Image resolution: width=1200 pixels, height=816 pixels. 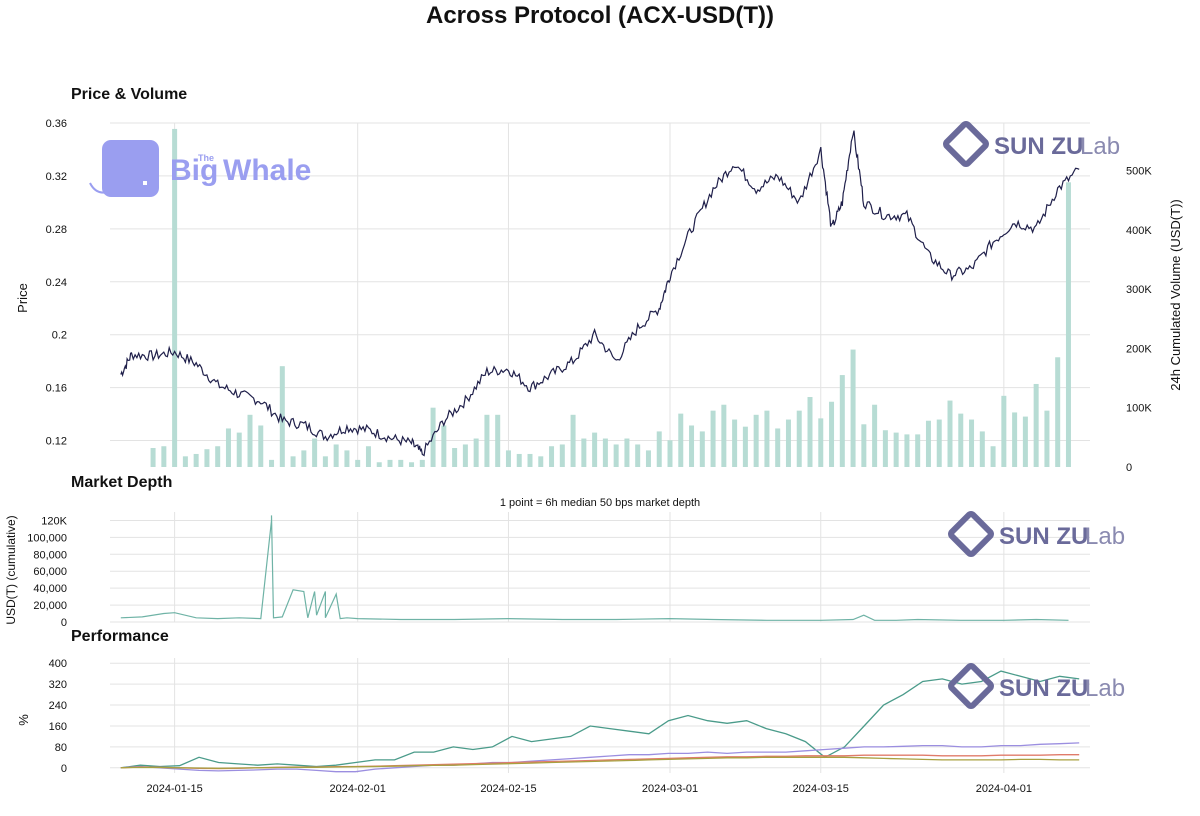 I want to click on logo-the: The, so click(x=206, y=158).